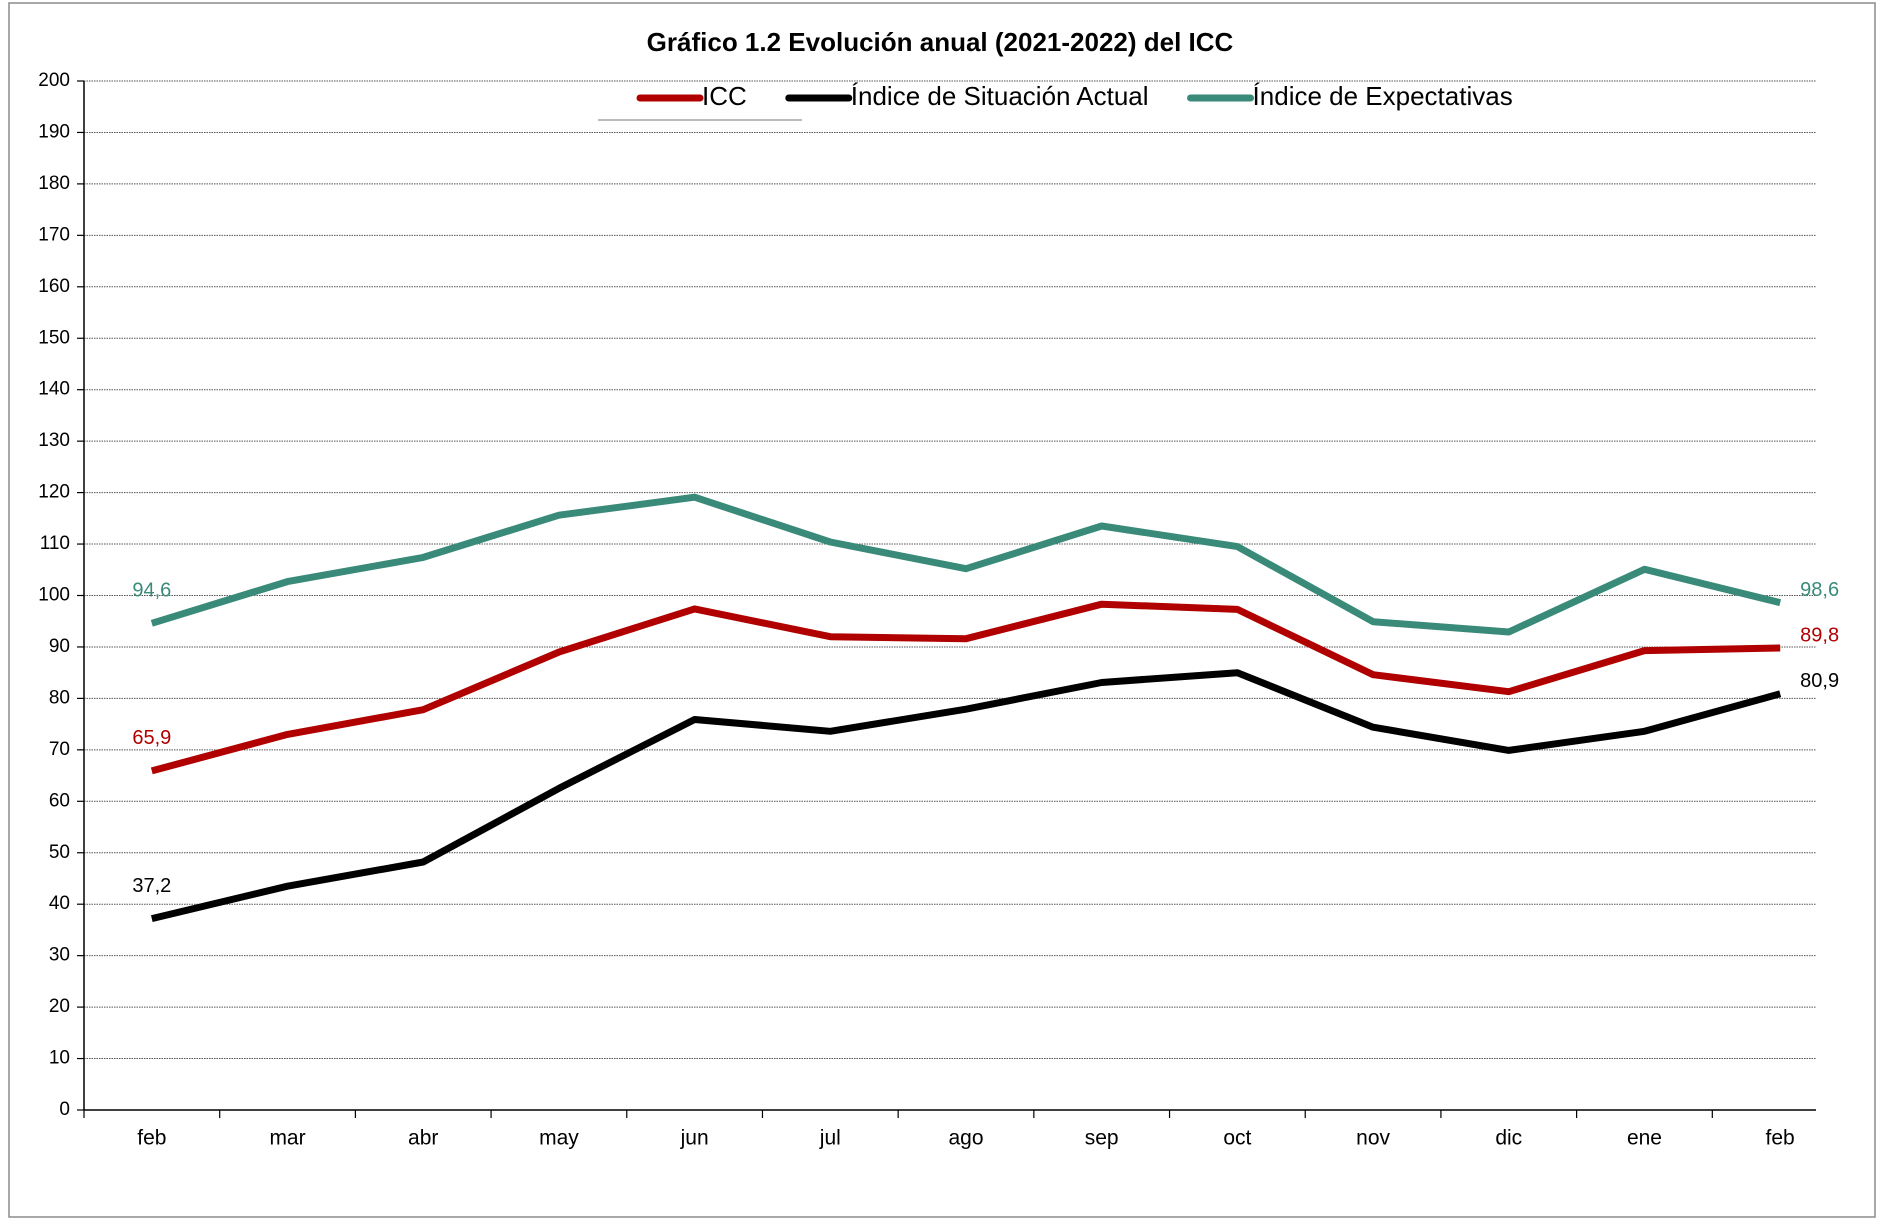 The image size is (1878, 1221). I want to click on data-label: 37,2, so click(151, 886).